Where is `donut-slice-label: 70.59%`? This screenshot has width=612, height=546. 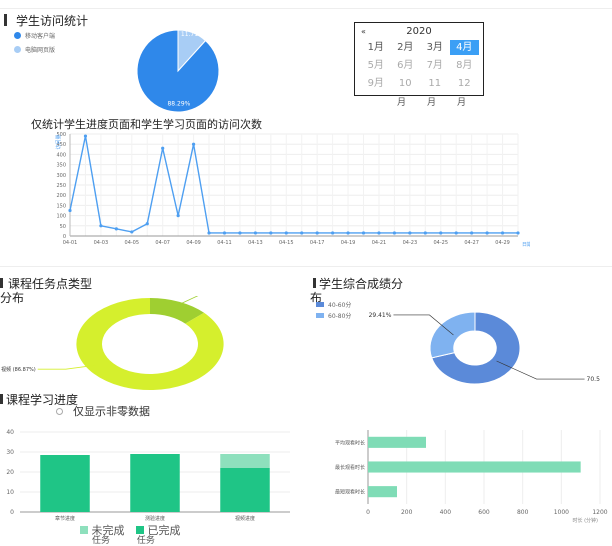 donut-slice-label: 70.59% is located at coordinates (593, 379).